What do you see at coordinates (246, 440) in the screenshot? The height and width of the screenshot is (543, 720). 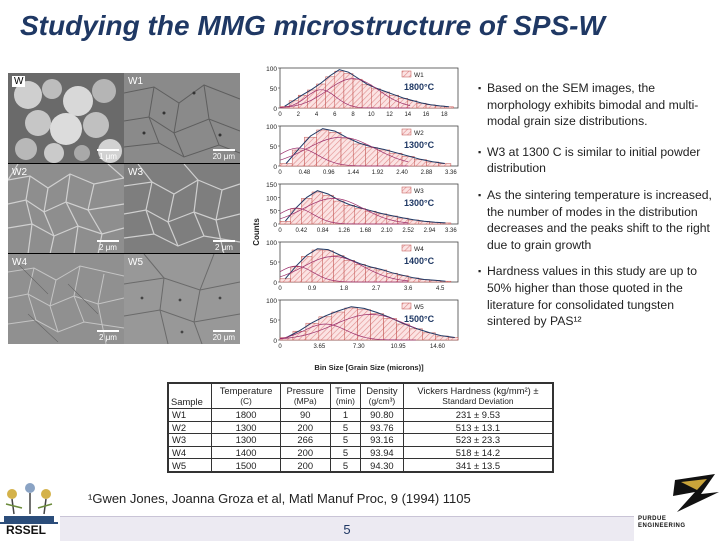 I see `cell-temp: 1300` at bounding box center [246, 440].